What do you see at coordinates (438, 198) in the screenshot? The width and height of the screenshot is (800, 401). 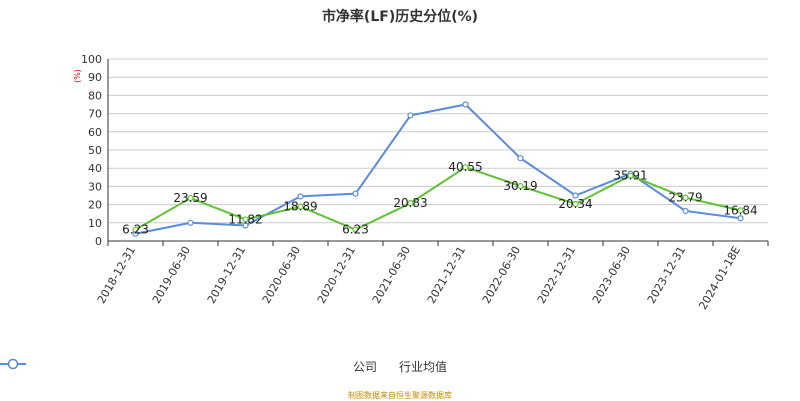 I see `series-line-company` at bounding box center [438, 198].